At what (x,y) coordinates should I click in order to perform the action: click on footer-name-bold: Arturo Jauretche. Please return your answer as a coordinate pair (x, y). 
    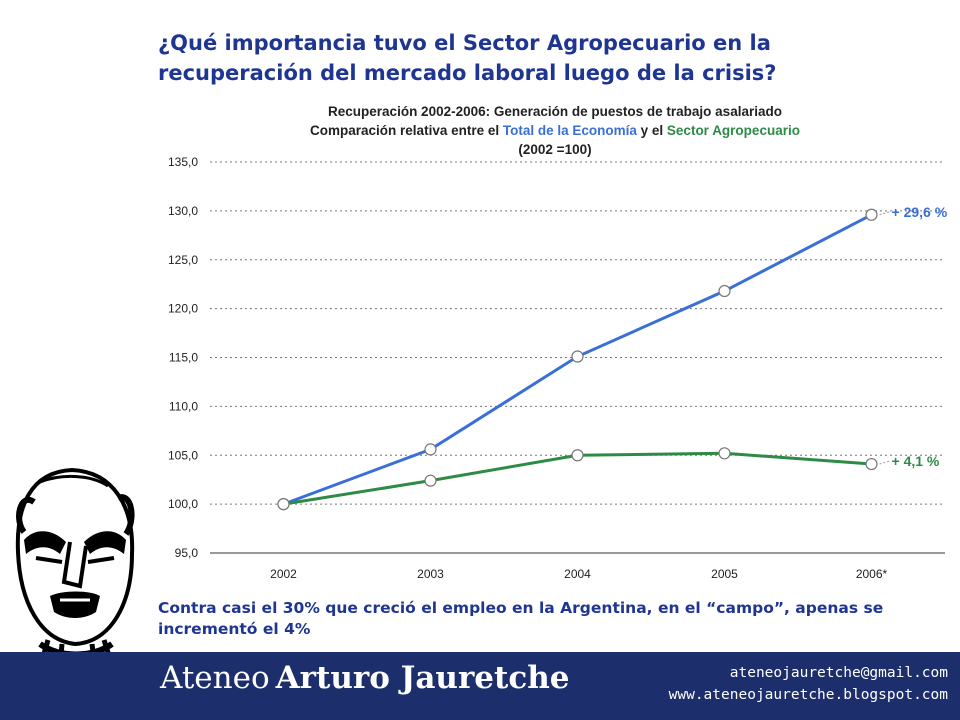
    Looking at the image, I should click on (422, 678).